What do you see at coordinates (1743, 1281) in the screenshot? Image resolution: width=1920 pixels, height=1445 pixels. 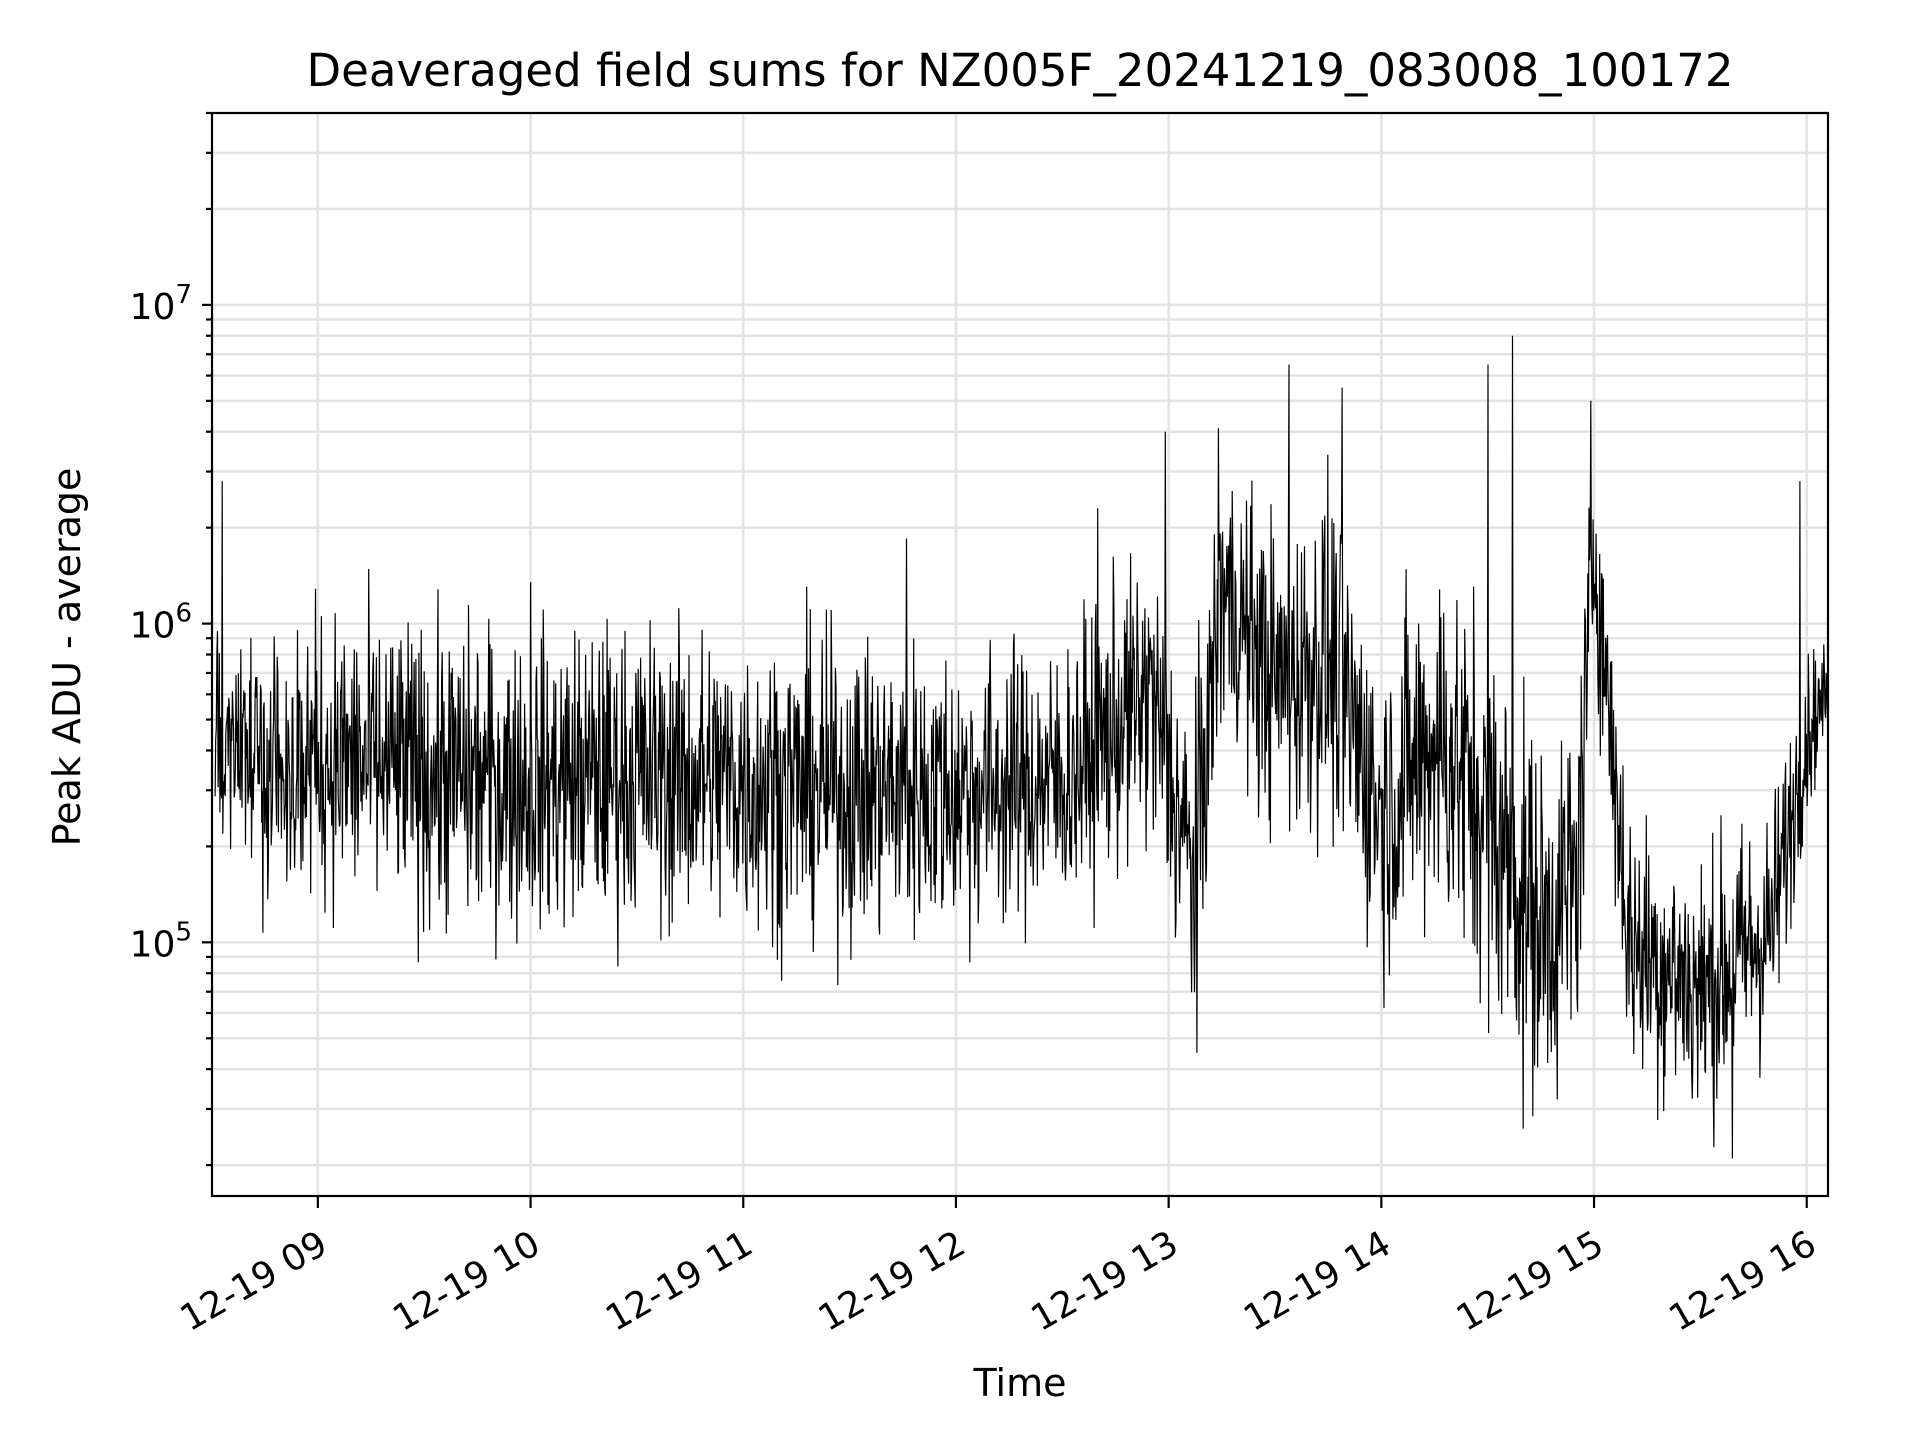 I see `x-tick-label: 12-19 16` at bounding box center [1743, 1281].